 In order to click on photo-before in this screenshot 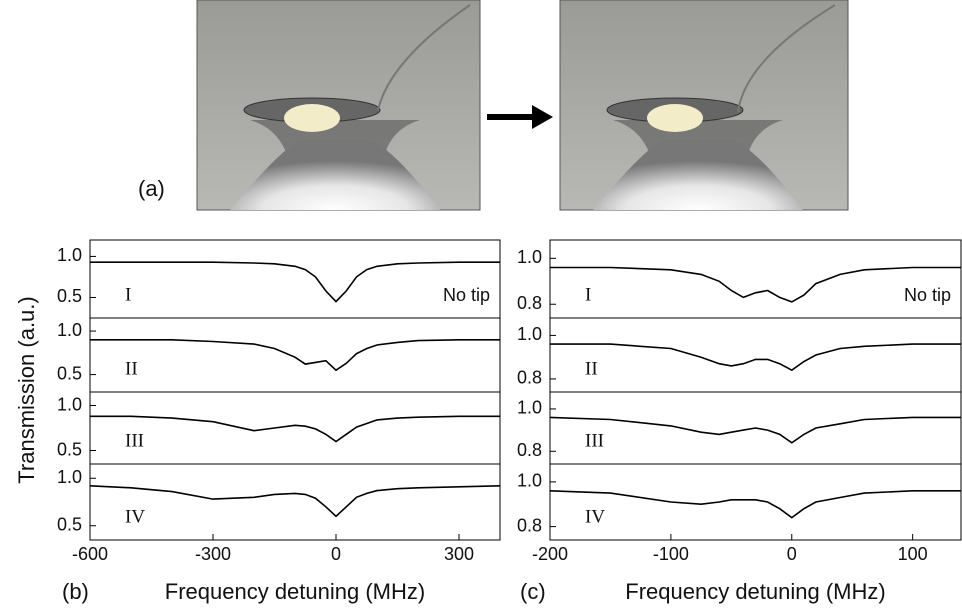, I will do `click(338, 105)`.